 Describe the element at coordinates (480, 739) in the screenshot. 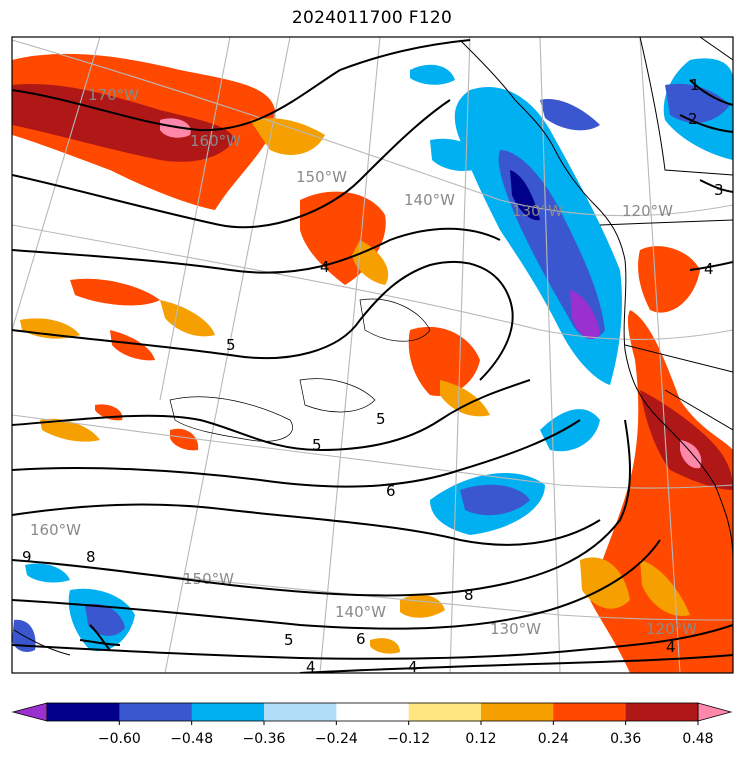

I see `colorbar-tick-label: 0.12` at that location.